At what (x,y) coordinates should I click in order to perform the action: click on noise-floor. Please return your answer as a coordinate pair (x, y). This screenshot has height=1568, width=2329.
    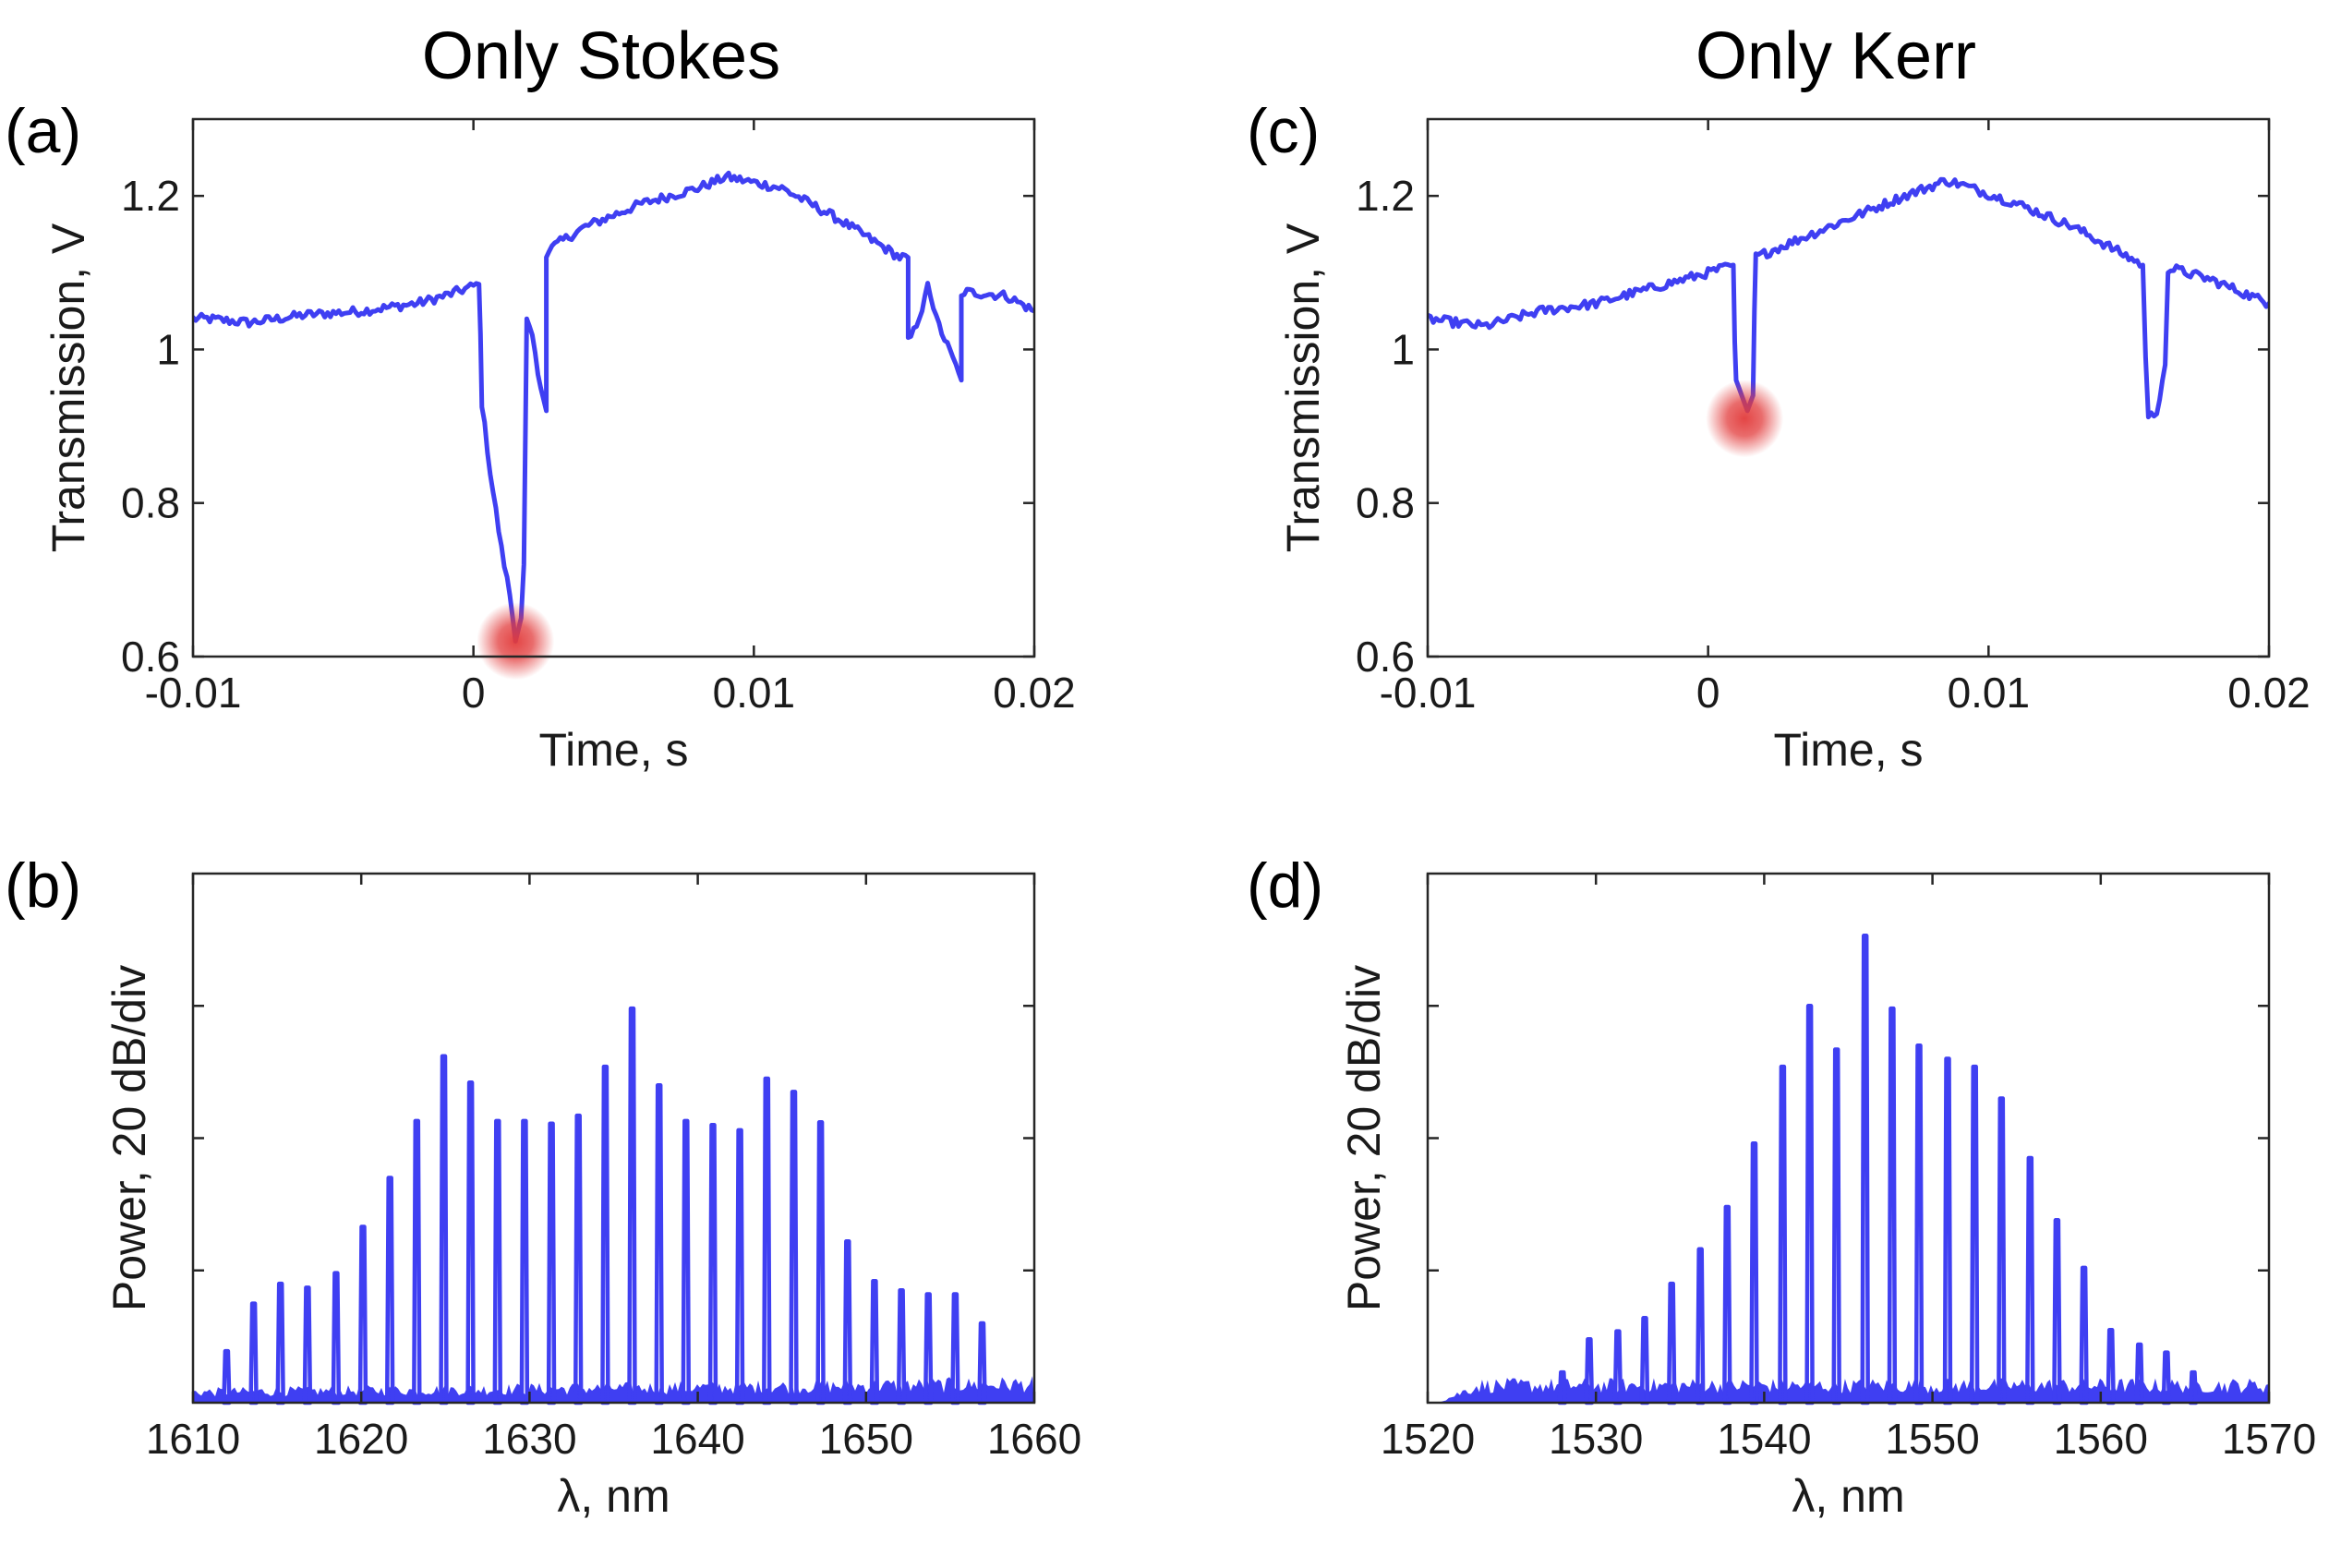
    Looking at the image, I should click on (614, 1389).